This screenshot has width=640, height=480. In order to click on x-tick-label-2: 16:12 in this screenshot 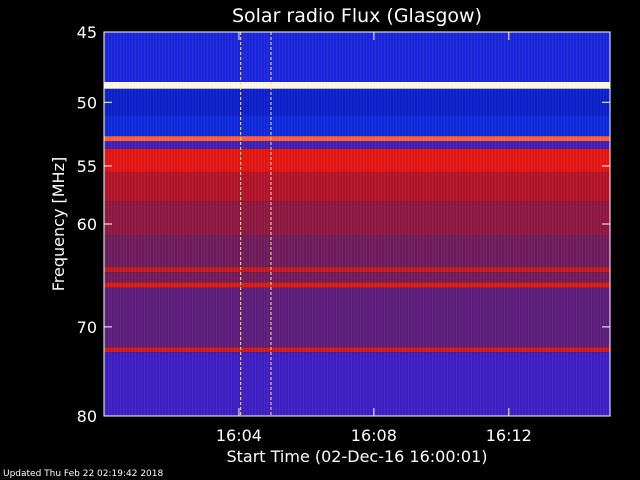, I will do `click(509, 435)`.